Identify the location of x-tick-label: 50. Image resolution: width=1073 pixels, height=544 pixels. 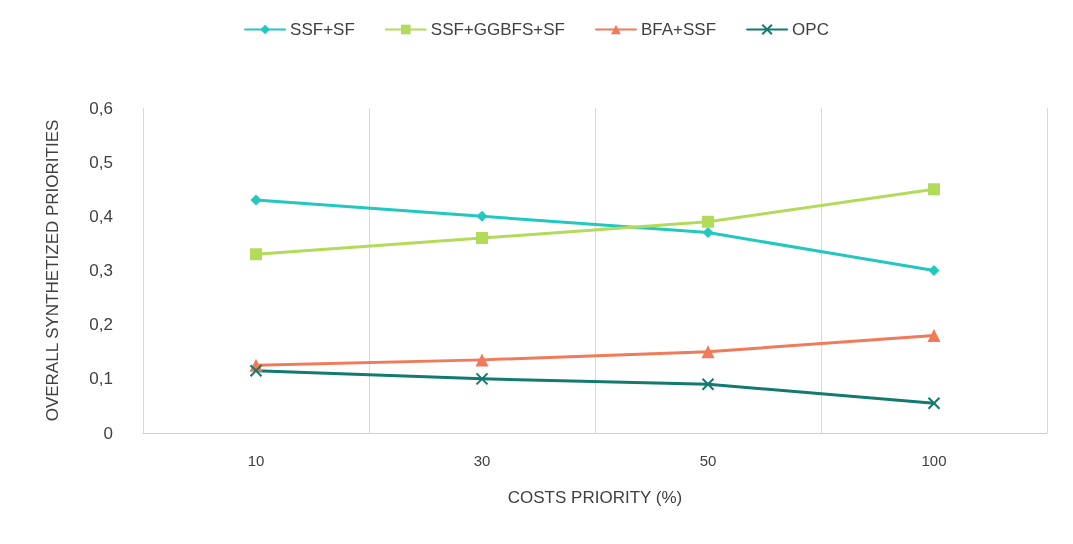
(708, 460).